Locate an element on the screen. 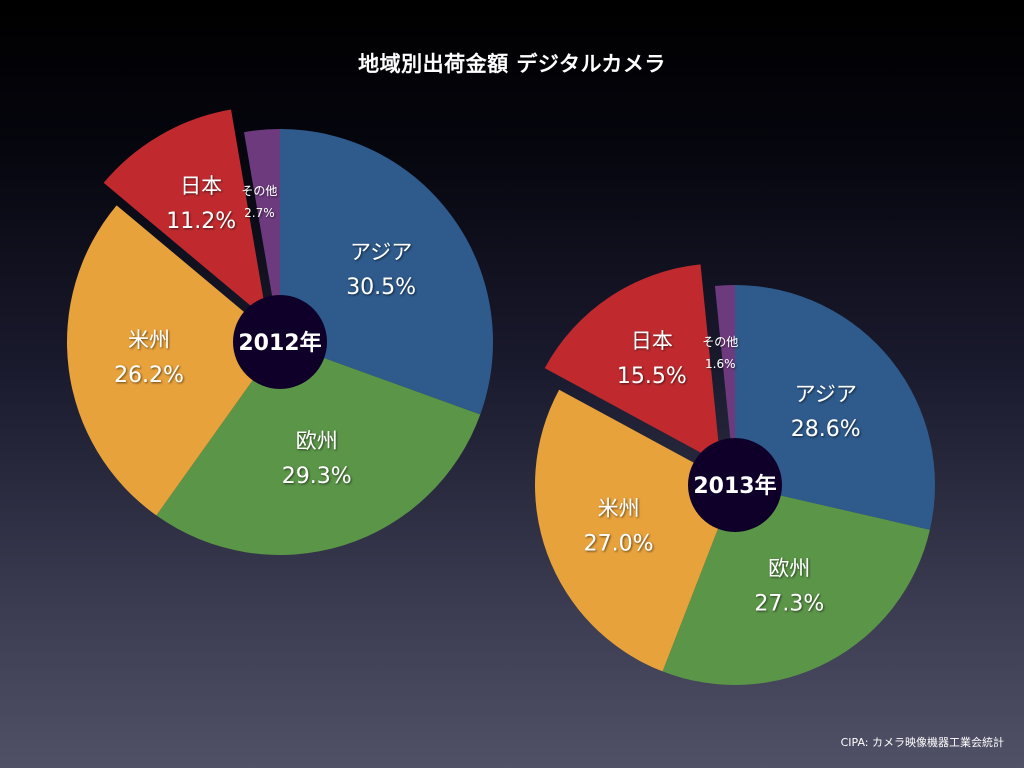  slice-value-label: 30.5% is located at coordinates (381, 287).